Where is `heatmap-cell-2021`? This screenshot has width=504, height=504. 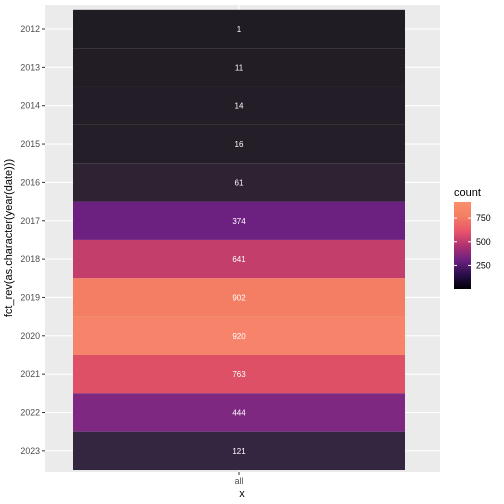 heatmap-cell-2021 is located at coordinates (239, 374).